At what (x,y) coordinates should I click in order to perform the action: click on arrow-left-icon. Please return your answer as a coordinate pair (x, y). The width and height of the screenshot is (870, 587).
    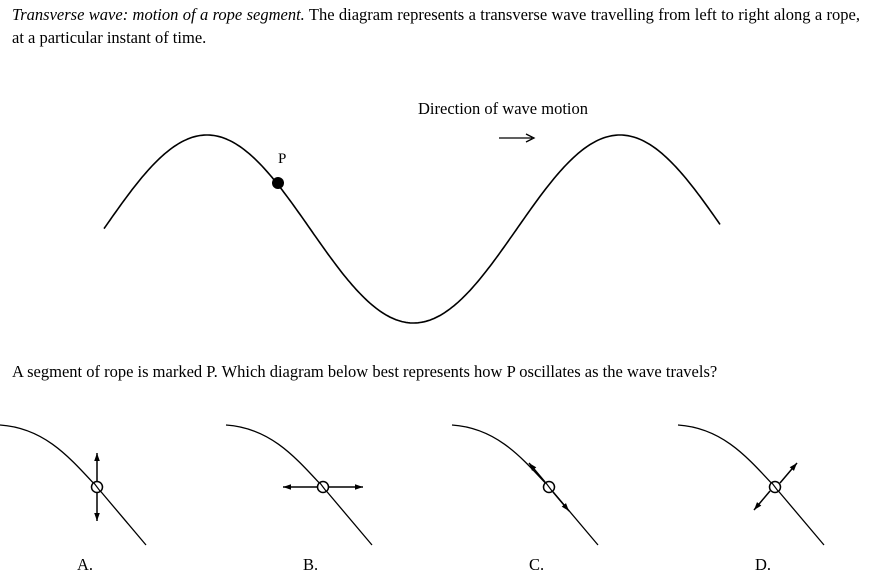
    Looking at the image, I should click on (300, 487).